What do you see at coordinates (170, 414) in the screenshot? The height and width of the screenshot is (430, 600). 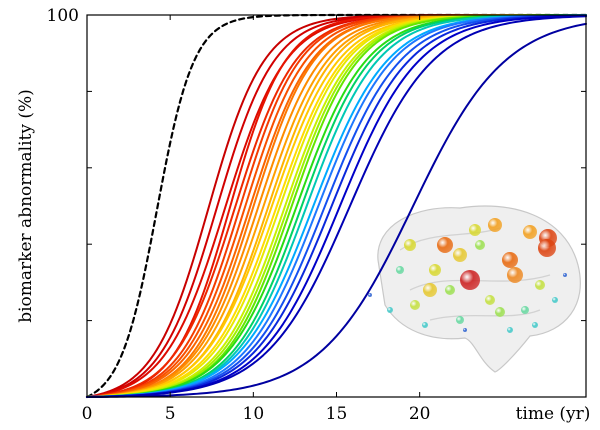 I see `x-tick-label: 5` at bounding box center [170, 414].